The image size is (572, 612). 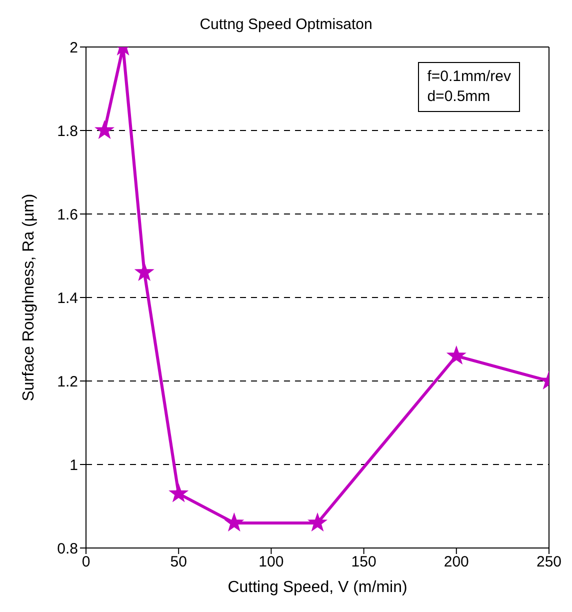 What do you see at coordinates (459, 97) in the screenshot?
I see `annotation: d=0.5mm` at bounding box center [459, 97].